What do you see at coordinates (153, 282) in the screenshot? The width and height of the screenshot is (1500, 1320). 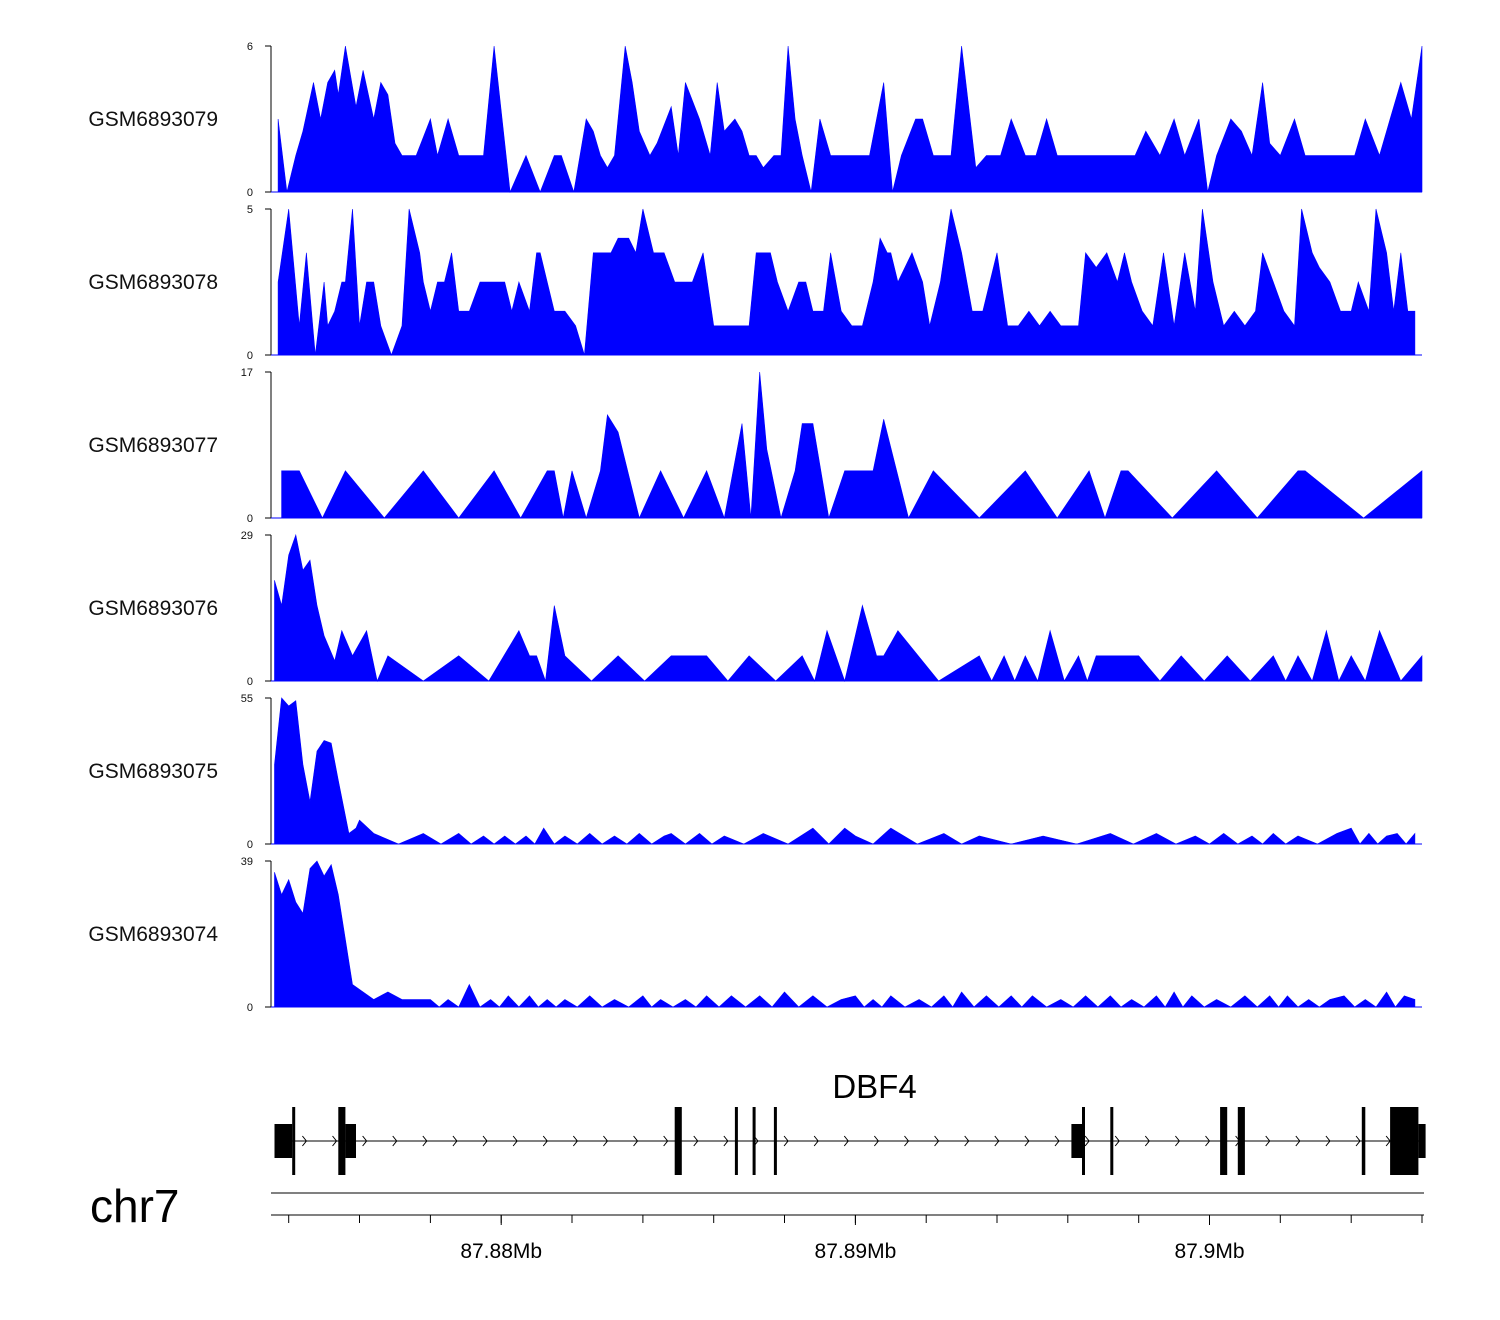 I see `track-label: GSM6893078` at bounding box center [153, 282].